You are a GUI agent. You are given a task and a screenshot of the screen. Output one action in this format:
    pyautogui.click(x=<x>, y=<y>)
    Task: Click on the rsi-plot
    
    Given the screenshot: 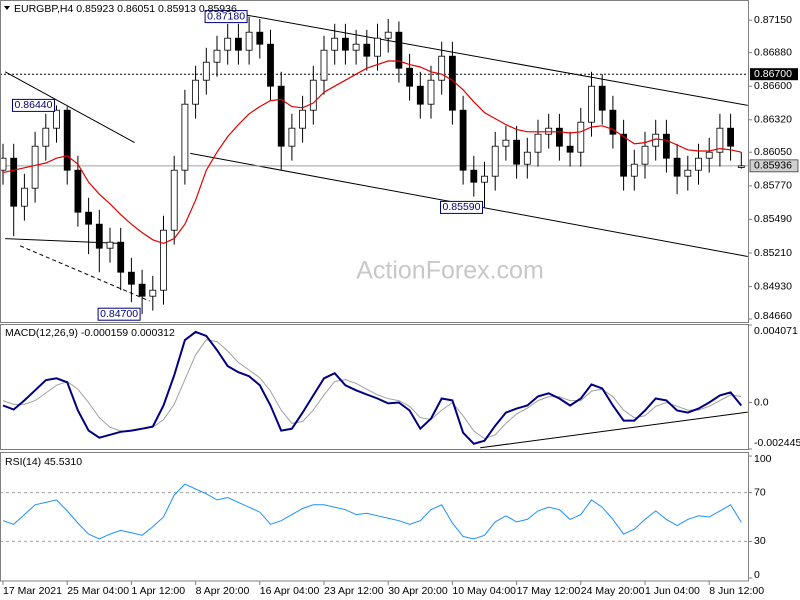 What is the action you would take?
    pyautogui.click(x=374, y=512)
    